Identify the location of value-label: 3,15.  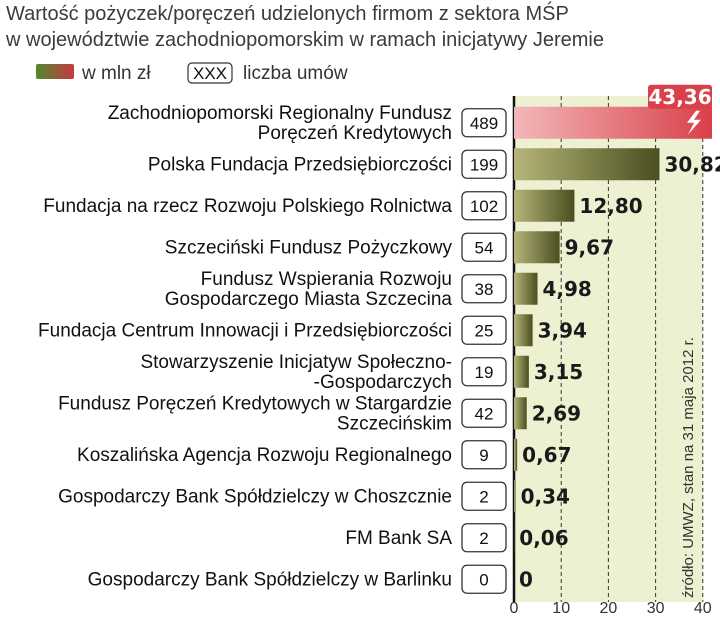
(558, 372).